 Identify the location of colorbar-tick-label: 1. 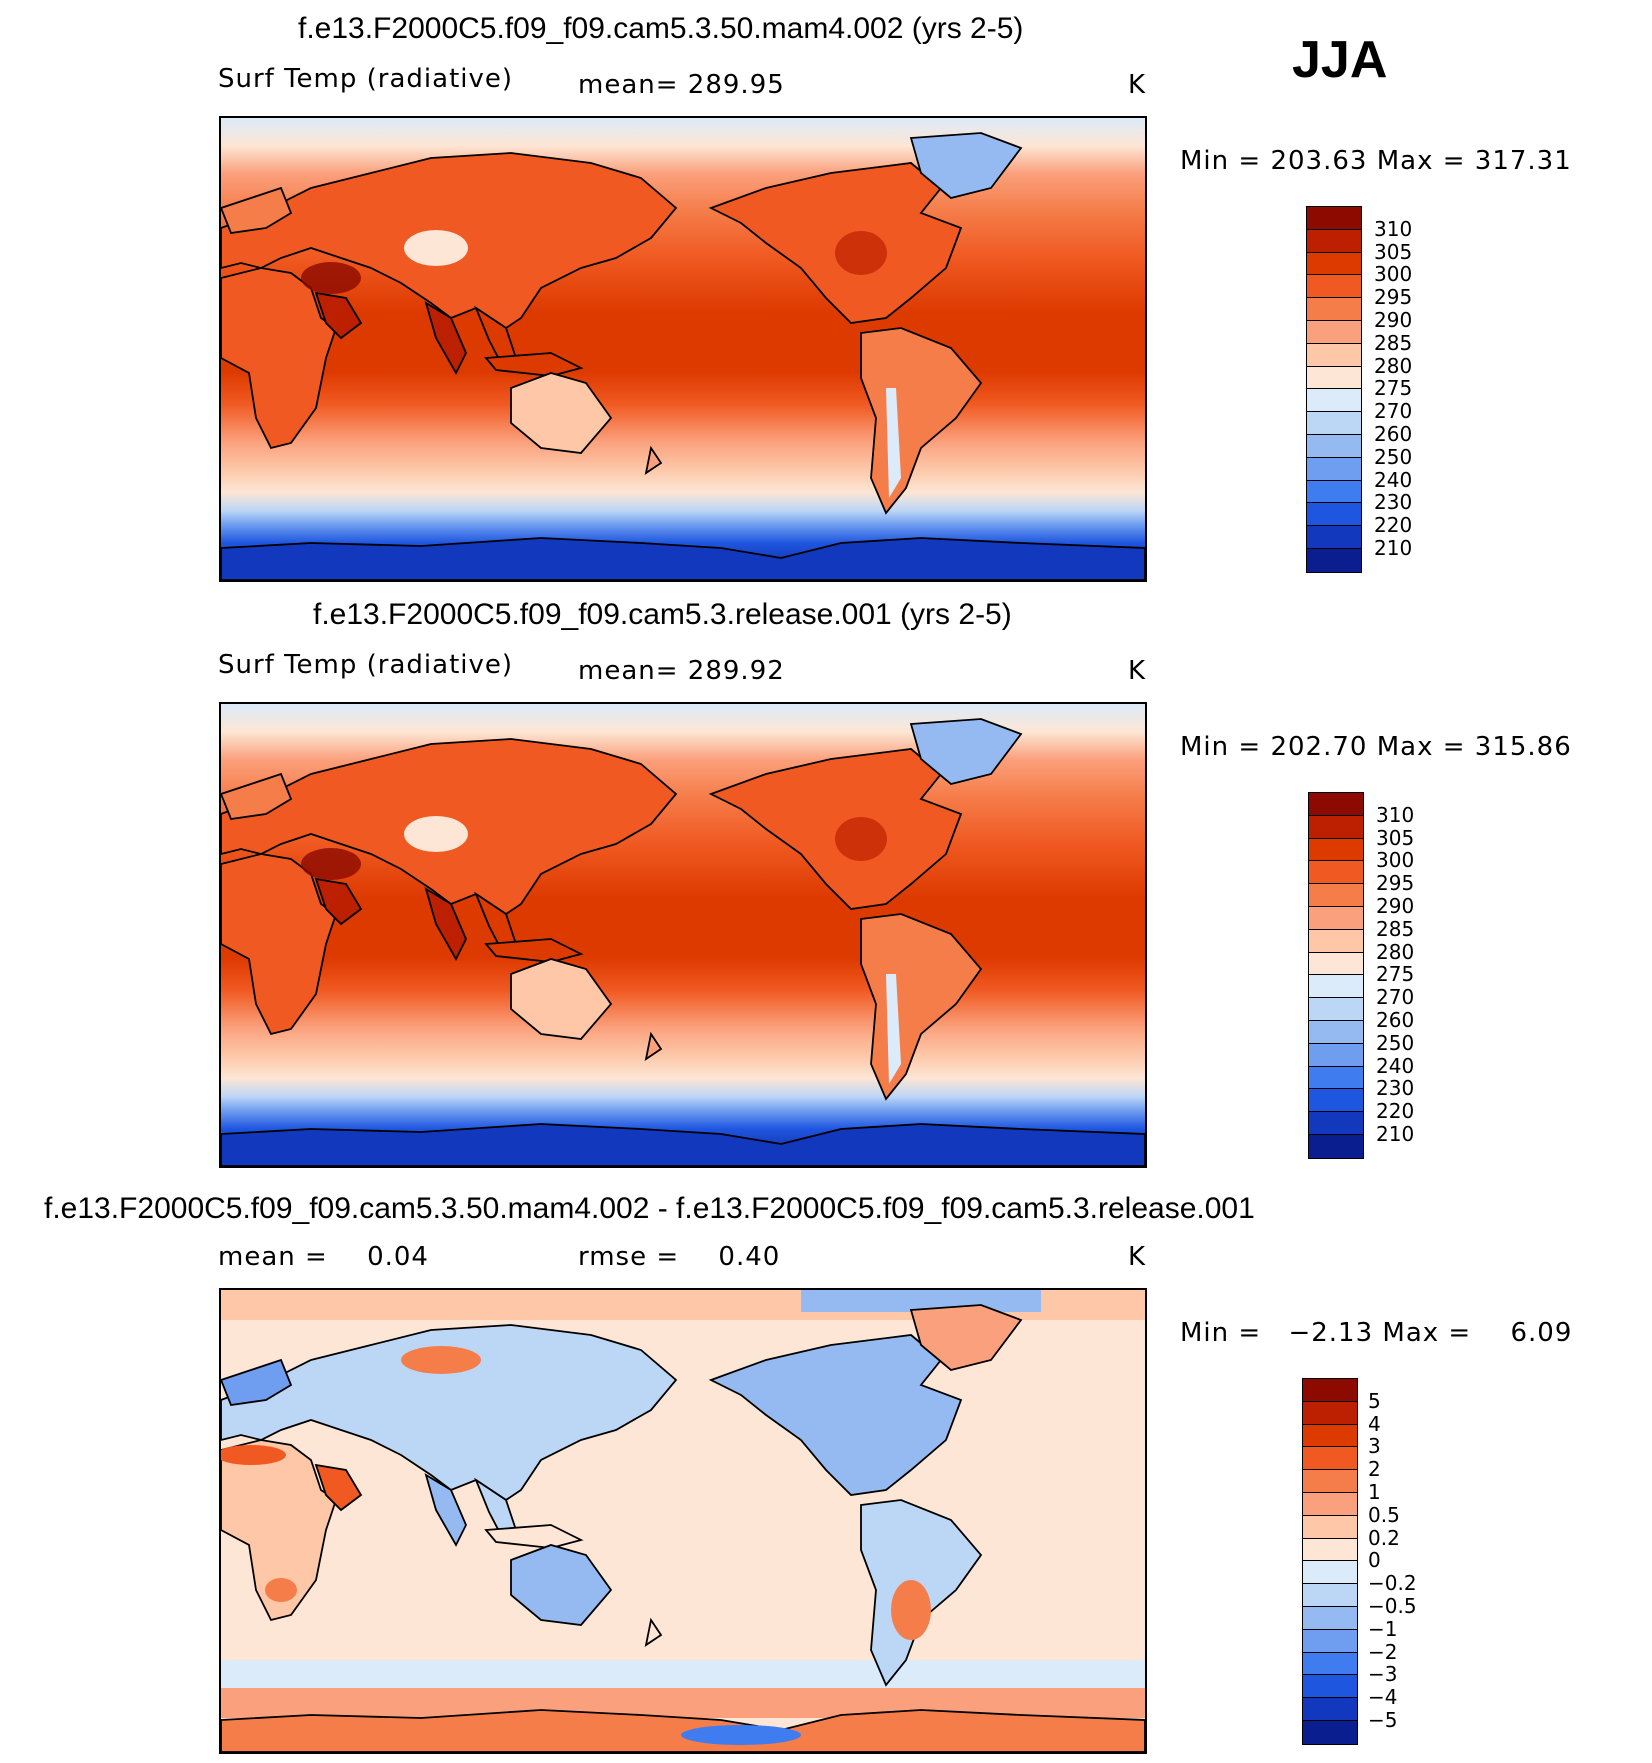
(1374, 1492).